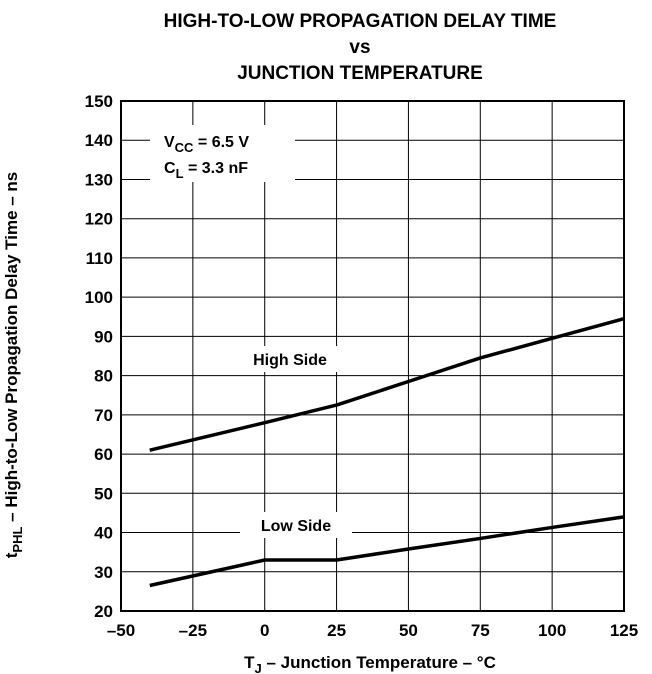 Image resolution: width=652 pixels, height=674 pixels. Describe the element at coordinates (370, 663) in the screenshot. I see `x-axis-label: TJ – Junction Temperature – °C` at that location.